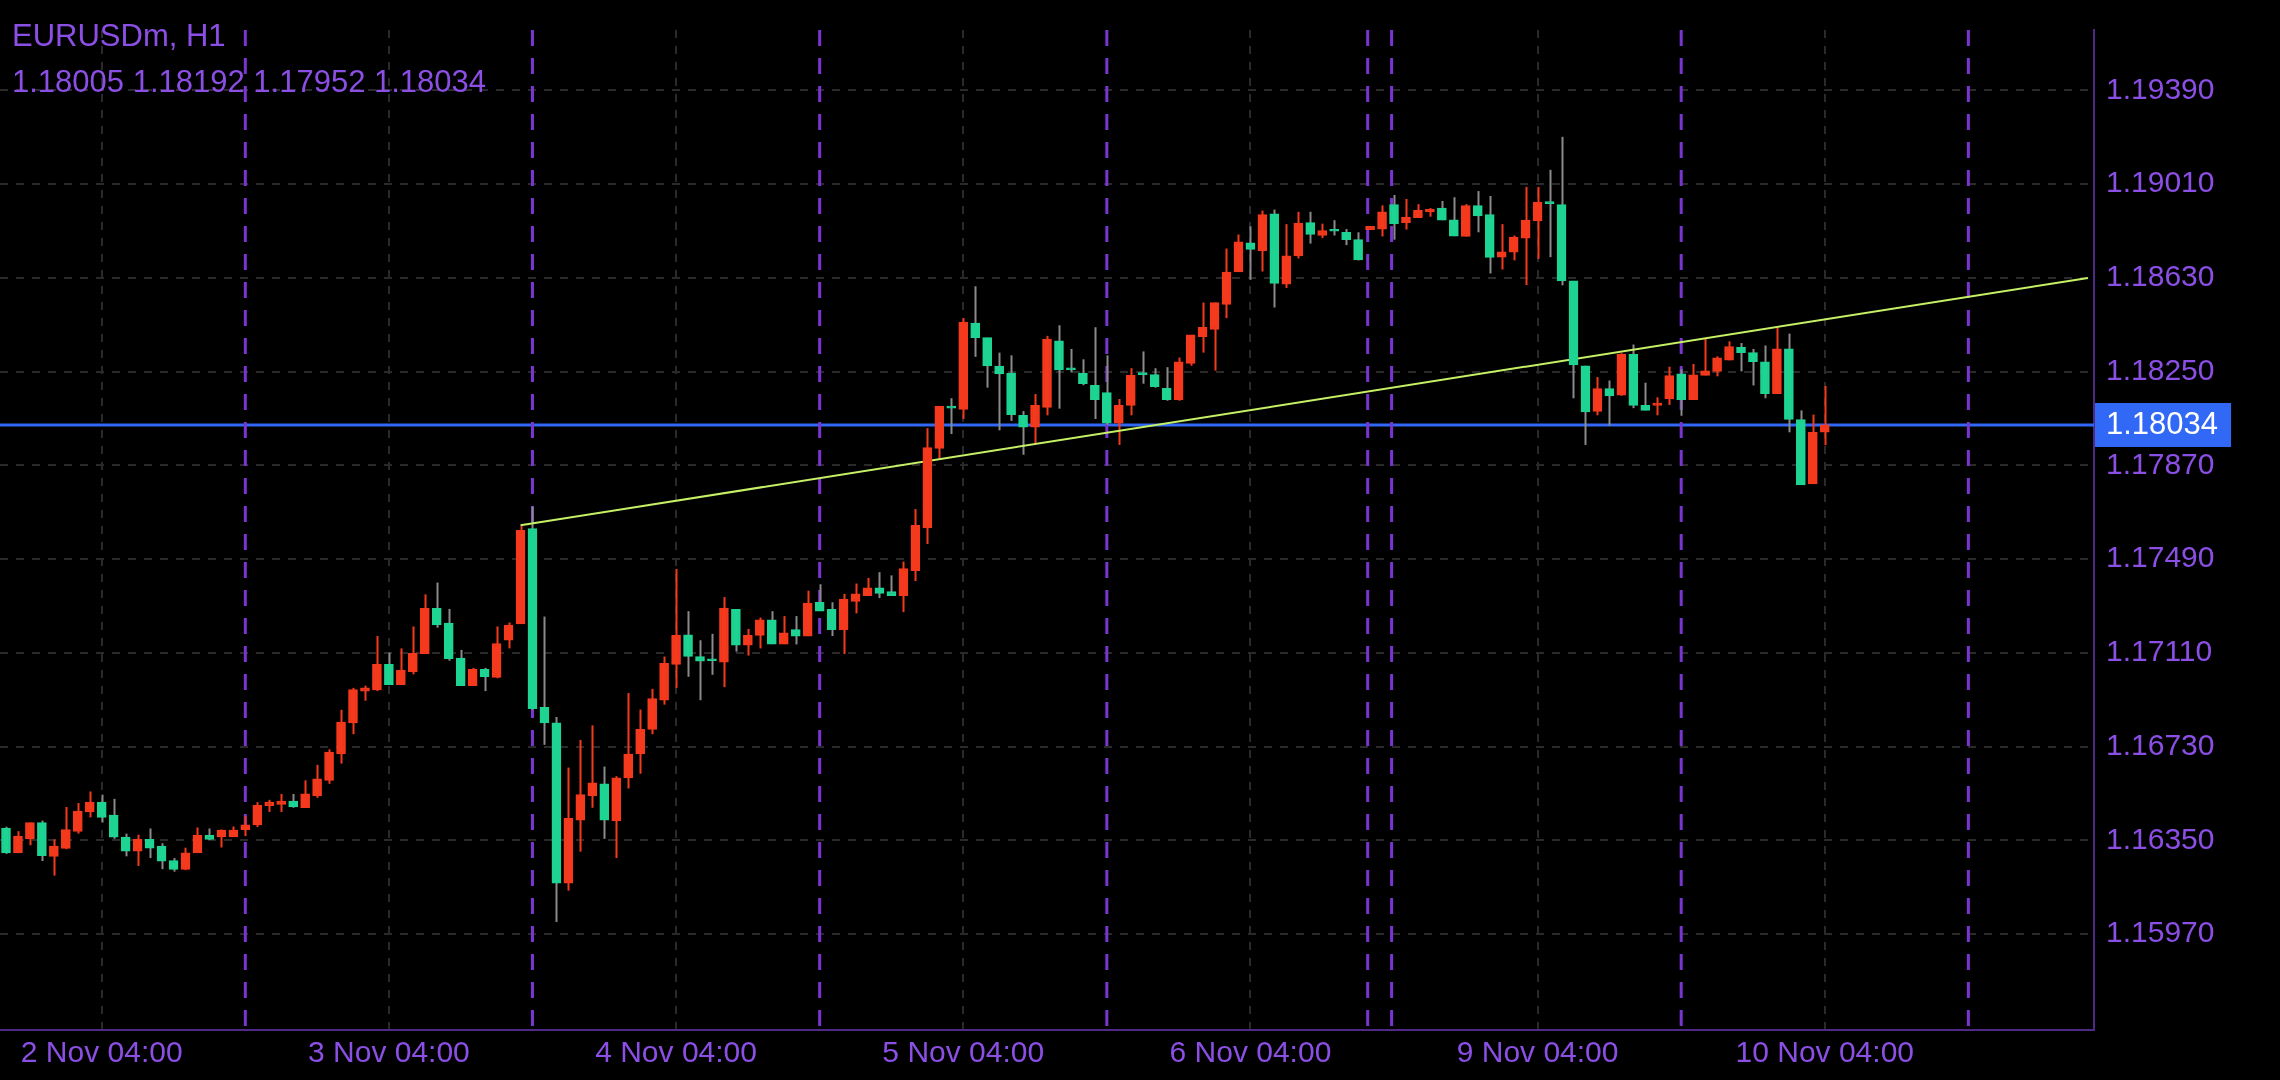 This screenshot has height=1080, width=2280. I want to click on x-tick-label: 10 Nov 04:00, so click(1825, 1052).